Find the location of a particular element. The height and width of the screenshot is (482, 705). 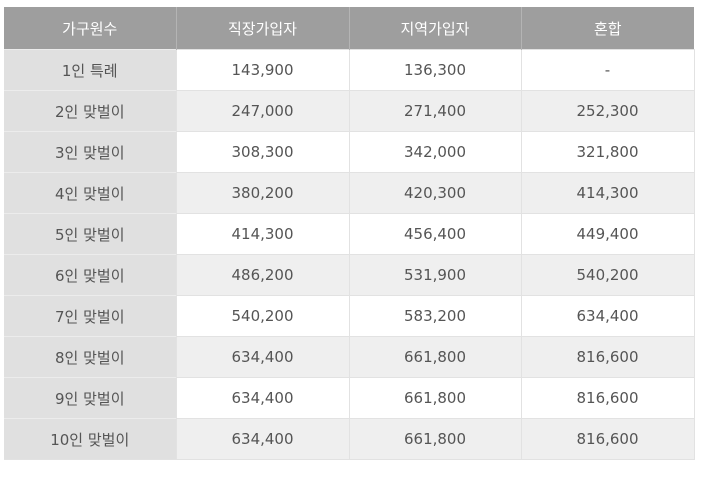

employee-value: 414,300 is located at coordinates (262, 234).